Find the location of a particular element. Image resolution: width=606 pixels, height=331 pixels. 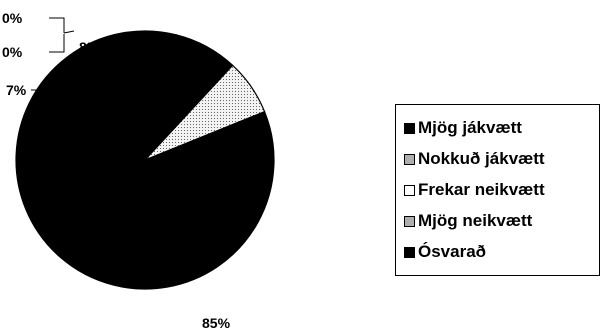

legend-swatch-osvarad is located at coordinates (409, 252).